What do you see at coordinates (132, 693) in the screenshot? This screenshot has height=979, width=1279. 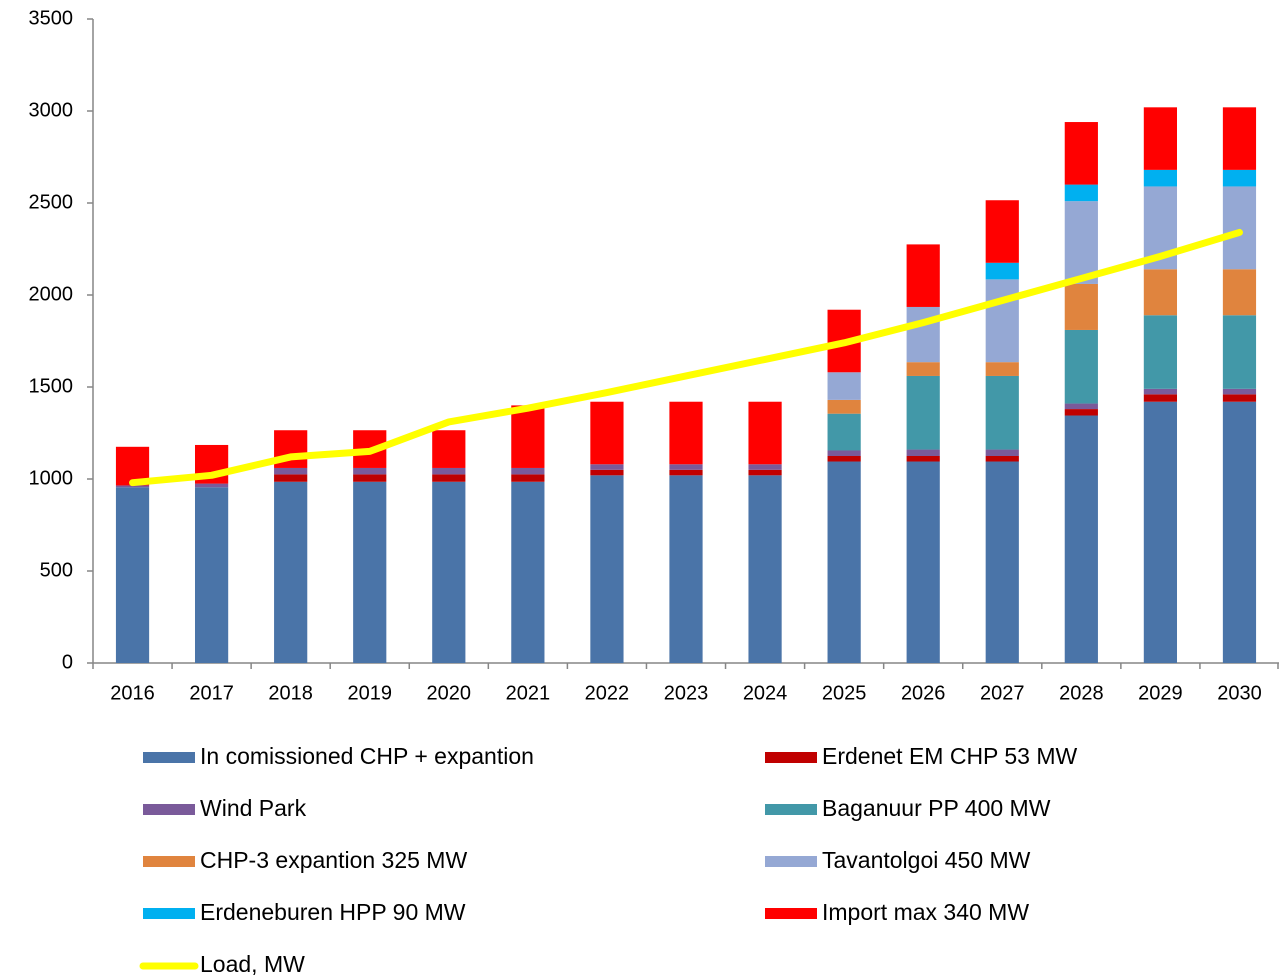 I see `x-tick-label: 2016` at bounding box center [132, 693].